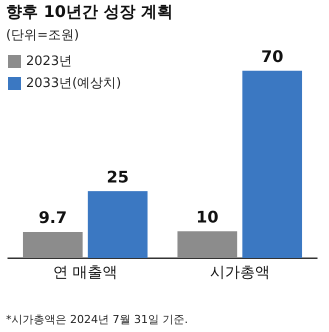 The image size is (329, 332). I want to click on data-label: 70, so click(272, 56).